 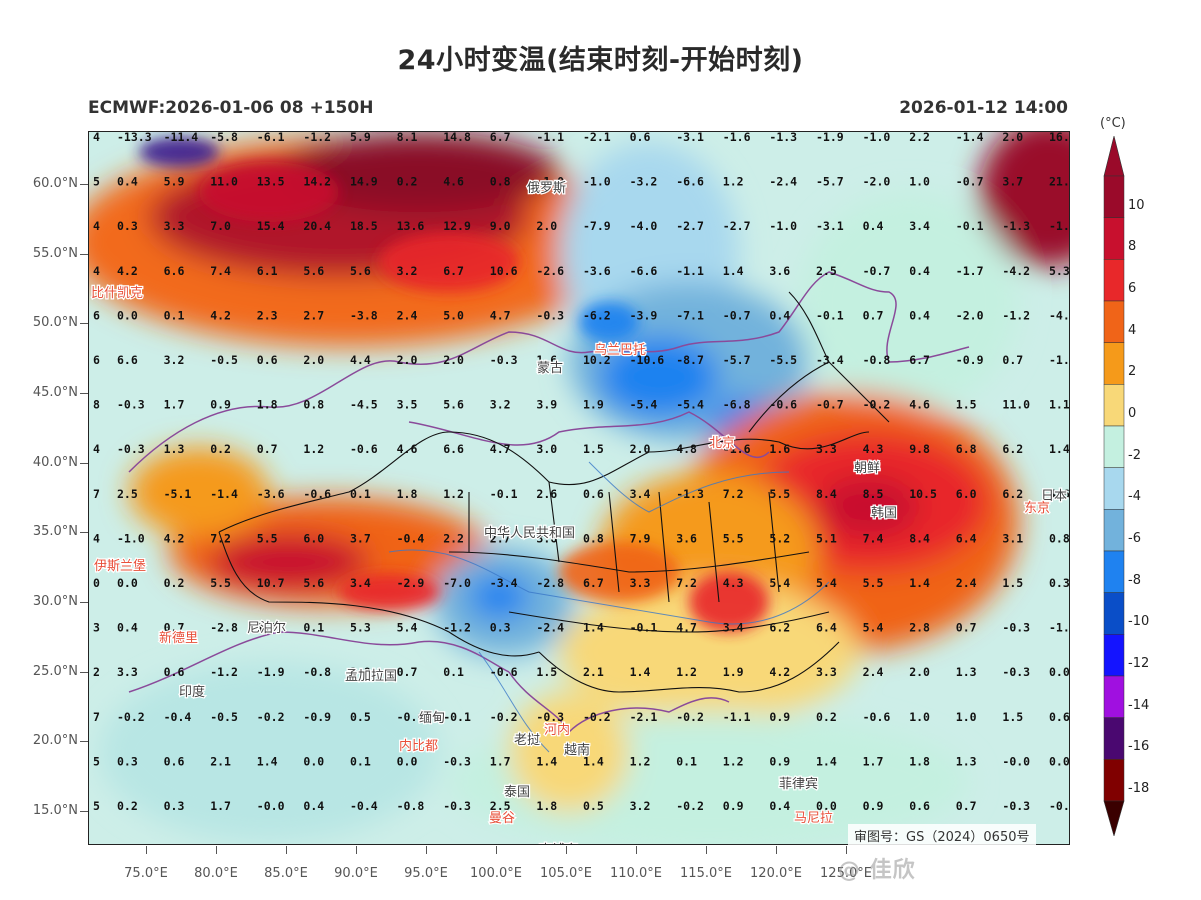 What do you see at coordinates (1016, 271) in the screenshot?
I see `grid-value: -4.2` at bounding box center [1016, 271].